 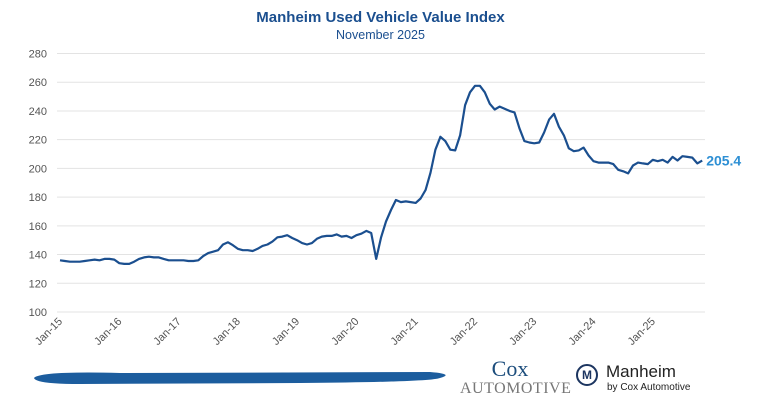 What do you see at coordinates (38, 198) in the screenshot?
I see `y-tick-label: 180` at bounding box center [38, 198].